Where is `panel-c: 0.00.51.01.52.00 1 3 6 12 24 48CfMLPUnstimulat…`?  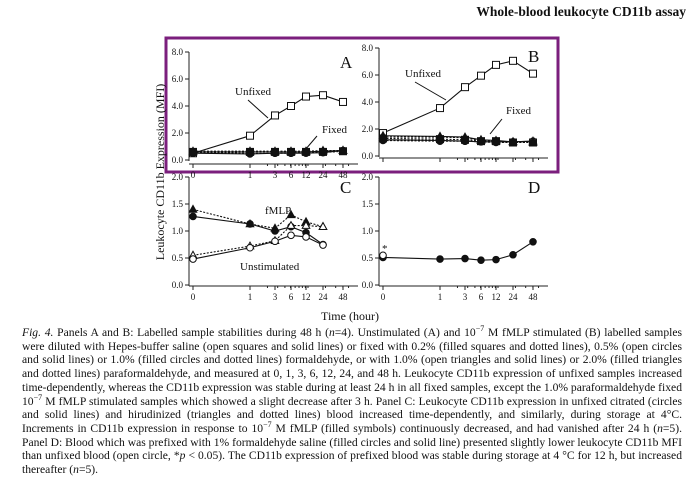
panel-c: 0.00.51.01.52.00 1 3 6 12 24 48CfMLPUnstimulat… is located at coordinates (265, 237).